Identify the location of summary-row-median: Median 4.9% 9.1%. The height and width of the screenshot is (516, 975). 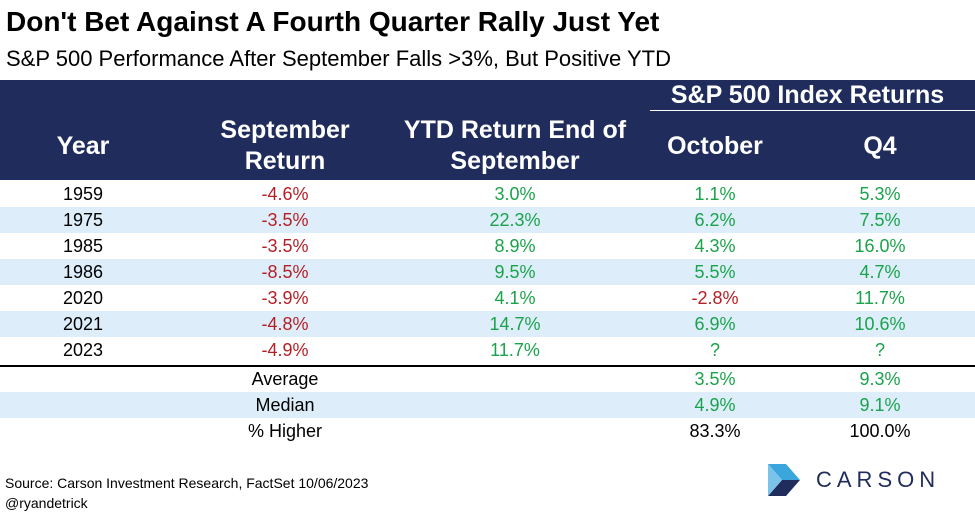
(487, 405).